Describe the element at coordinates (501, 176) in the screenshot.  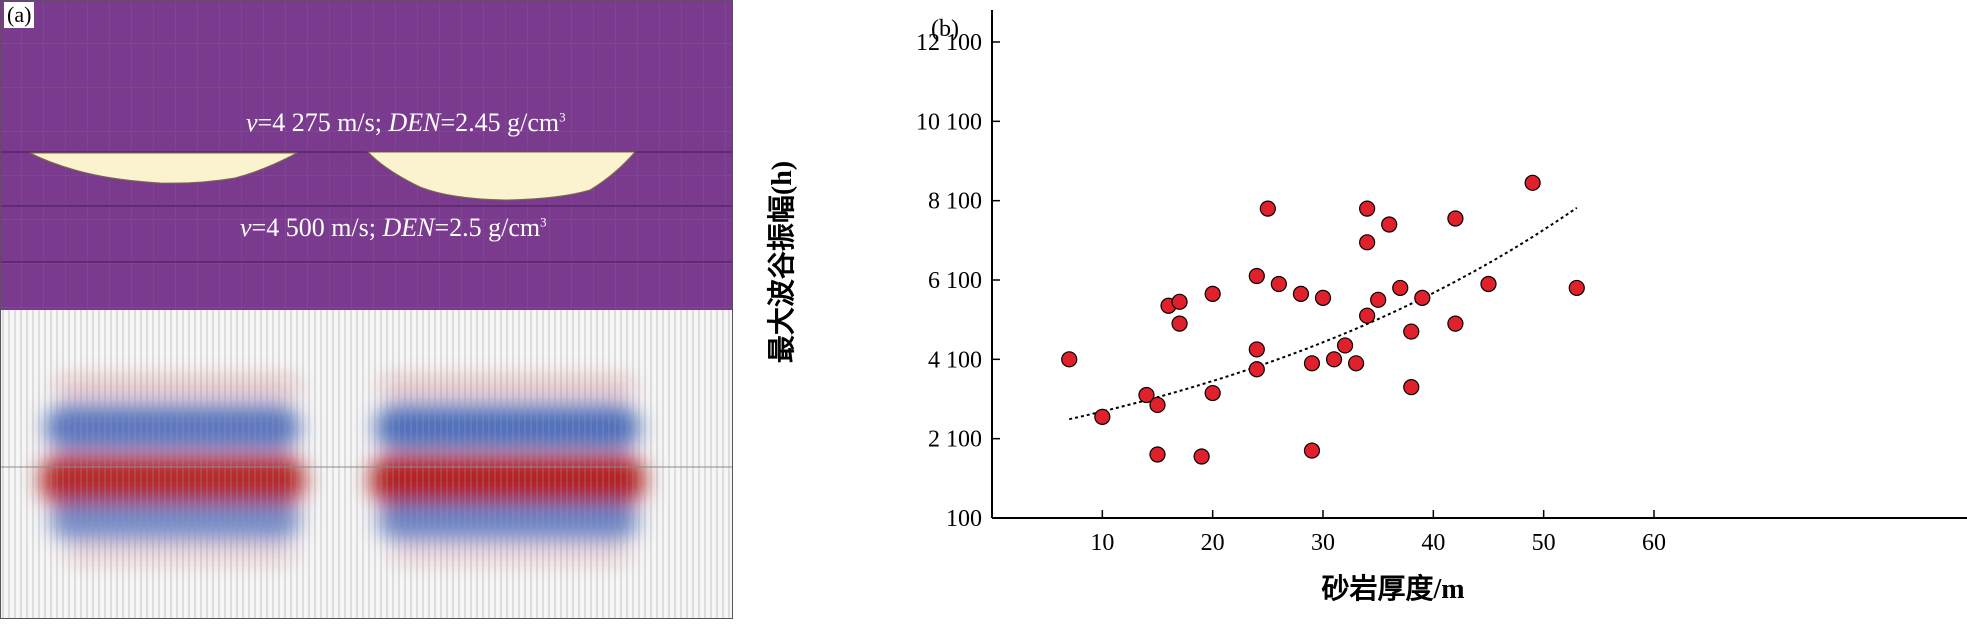
I see `sandstone-lens-right` at that location.